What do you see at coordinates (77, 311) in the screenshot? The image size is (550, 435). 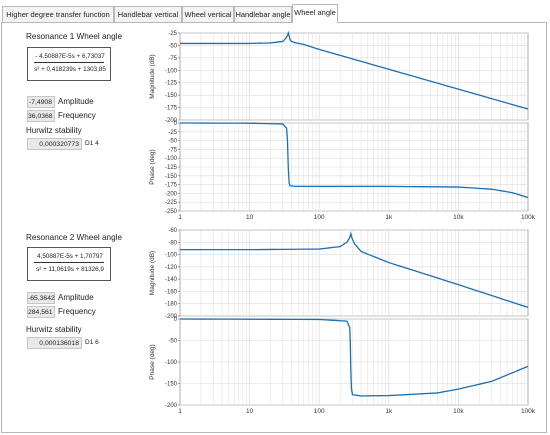 I see `resonance2-frequency-label: Frequency` at bounding box center [77, 311].